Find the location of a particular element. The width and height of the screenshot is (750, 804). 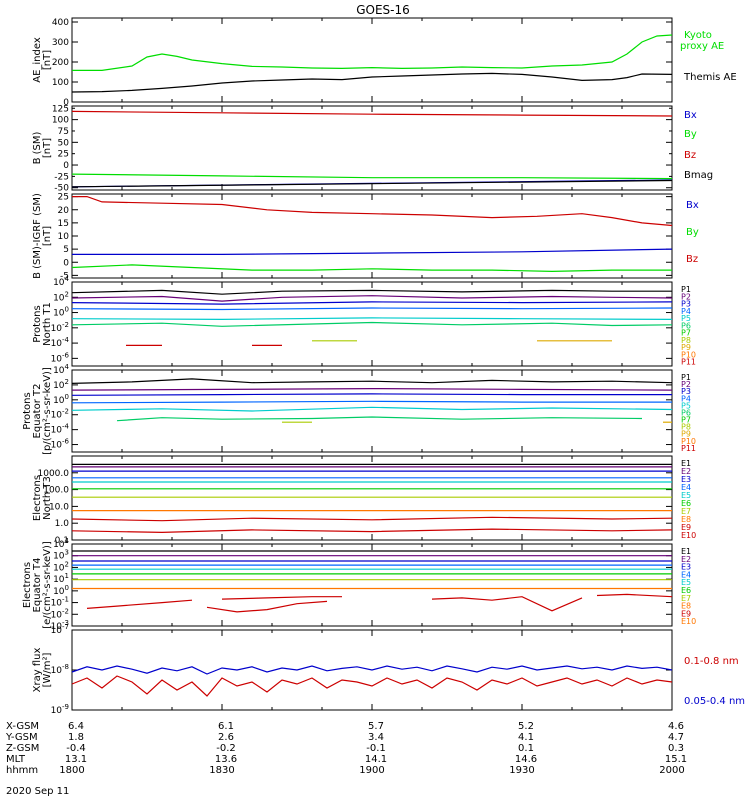

y-minor-tick-label: -25 is located at coordinates (61, 177).